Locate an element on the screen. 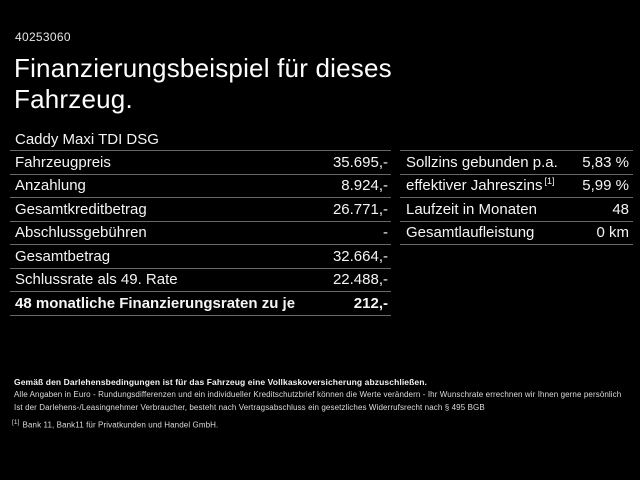 The height and width of the screenshot is (480, 640). table-row-gesamtlaufleistung: Gesamtlaufleistung 0 km is located at coordinates (516, 232).